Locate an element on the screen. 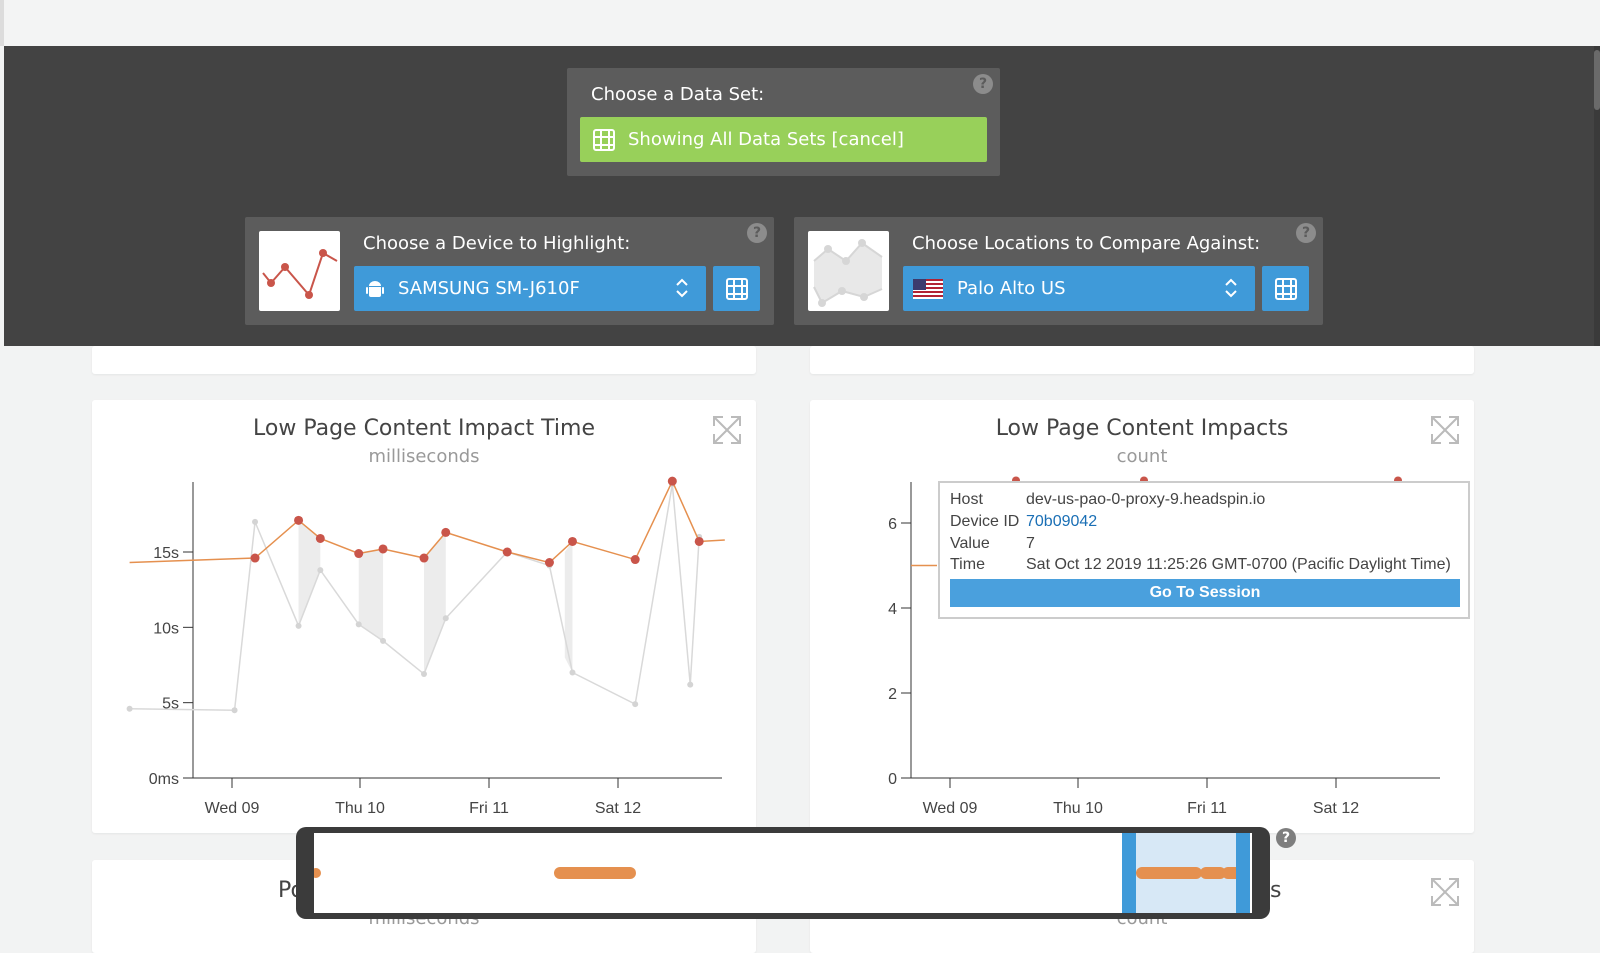 The image size is (1600, 953). y-tick-label: 10s is located at coordinates (166, 628).